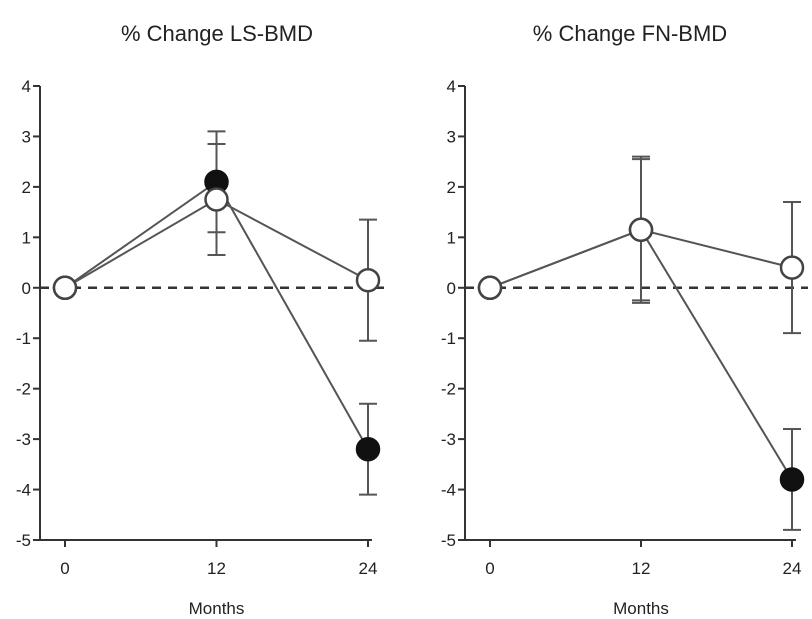  What do you see at coordinates (630, 33) in the screenshot?
I see `chart-title: % Change FN-BMD` at bounding box center [630, 33].